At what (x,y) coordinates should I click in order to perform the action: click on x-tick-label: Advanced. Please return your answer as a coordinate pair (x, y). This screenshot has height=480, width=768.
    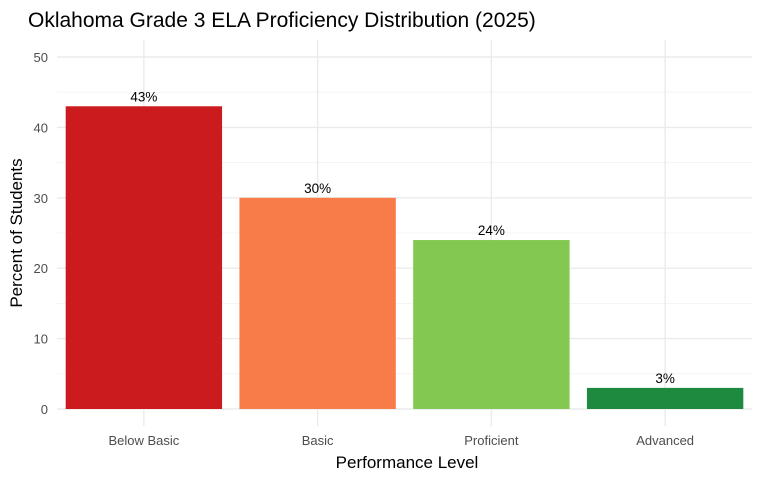
    Looking at the image, I should click on (665, 440).